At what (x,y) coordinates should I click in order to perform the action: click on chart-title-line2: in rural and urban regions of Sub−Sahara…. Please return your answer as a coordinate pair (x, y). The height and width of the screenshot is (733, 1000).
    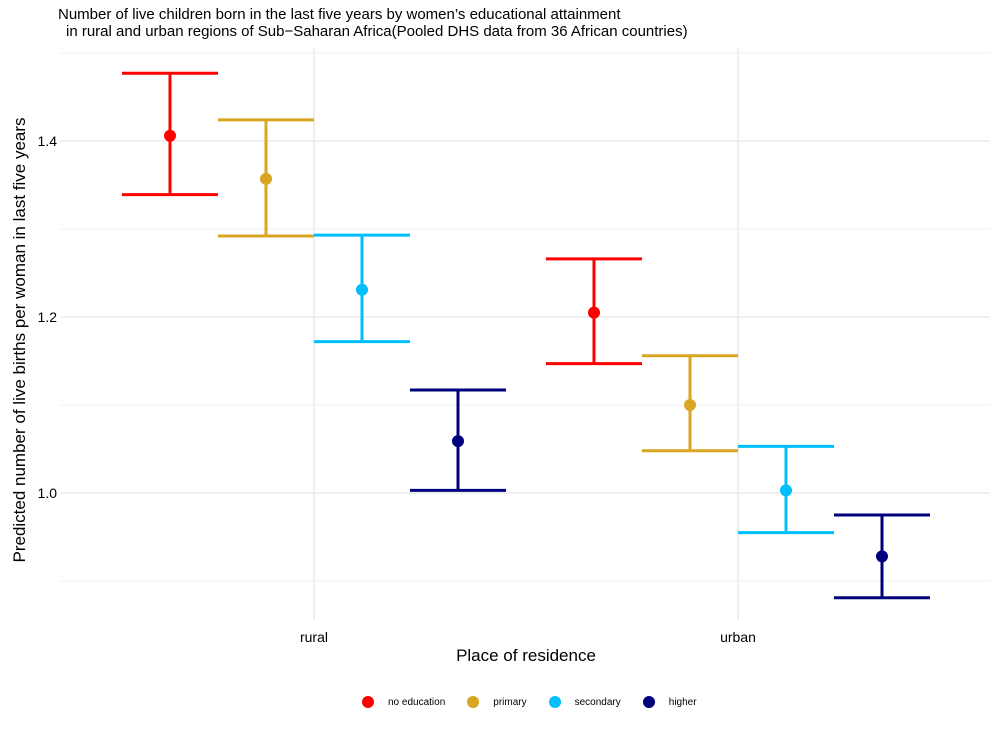
    Looking at the image, I should click on (377, 31).